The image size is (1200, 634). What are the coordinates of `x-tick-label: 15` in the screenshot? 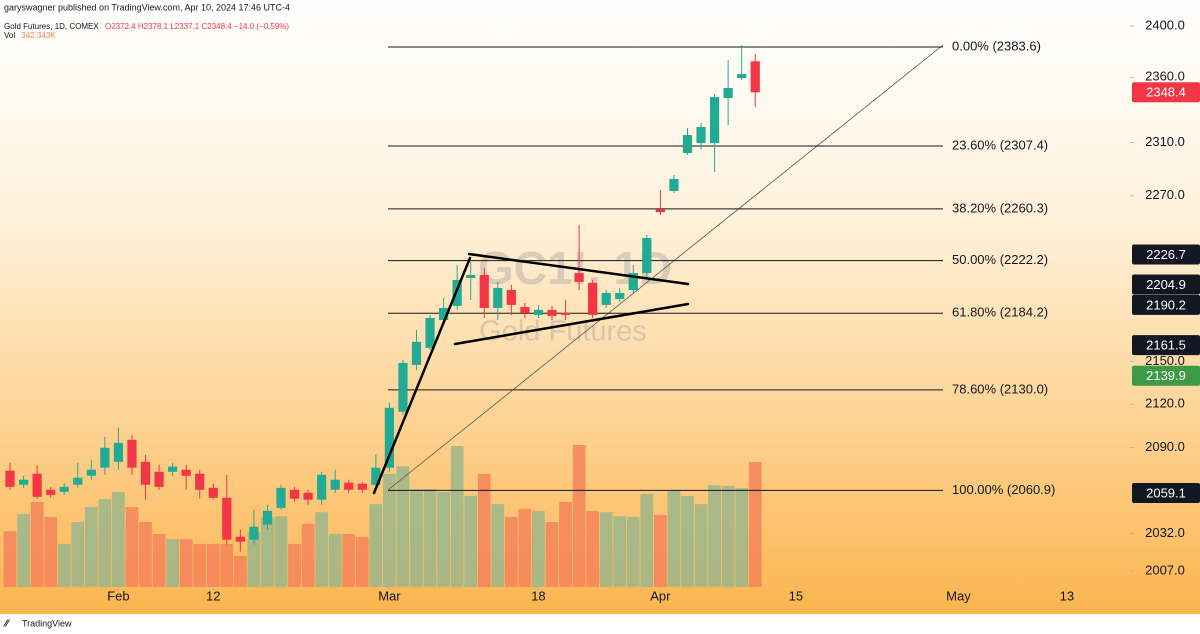 It's located at (796, 595).